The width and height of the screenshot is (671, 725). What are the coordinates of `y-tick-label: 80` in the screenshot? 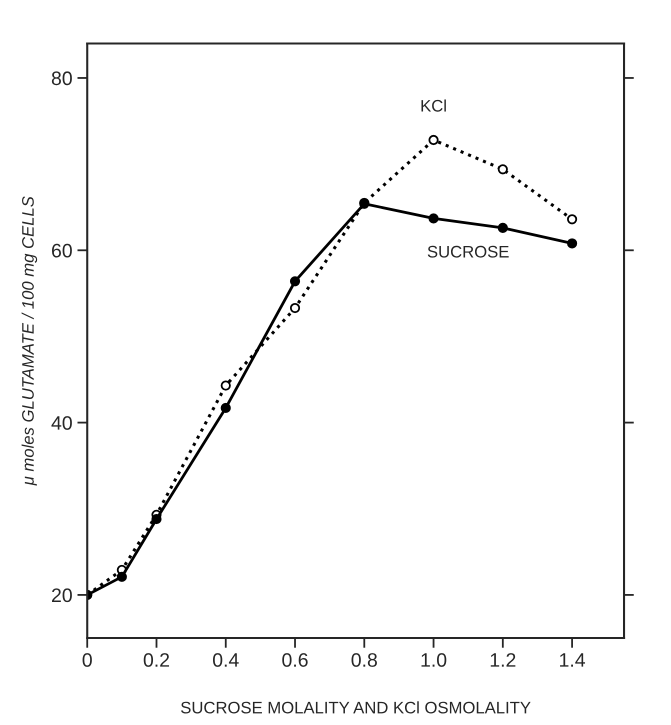 It's located at (62, 78).